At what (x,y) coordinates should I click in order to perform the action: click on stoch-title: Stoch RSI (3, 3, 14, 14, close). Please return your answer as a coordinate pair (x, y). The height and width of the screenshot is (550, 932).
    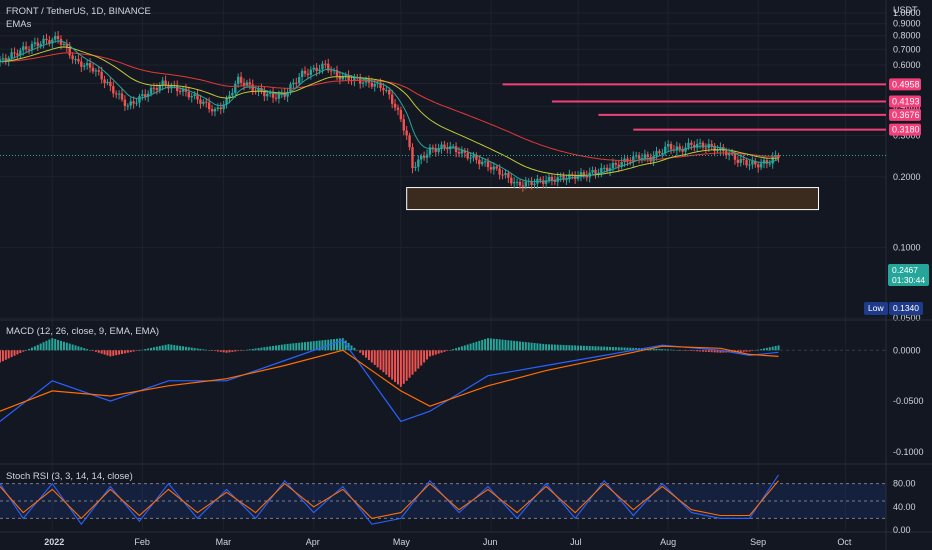
    Looking at the image, I should click on (69, 476).